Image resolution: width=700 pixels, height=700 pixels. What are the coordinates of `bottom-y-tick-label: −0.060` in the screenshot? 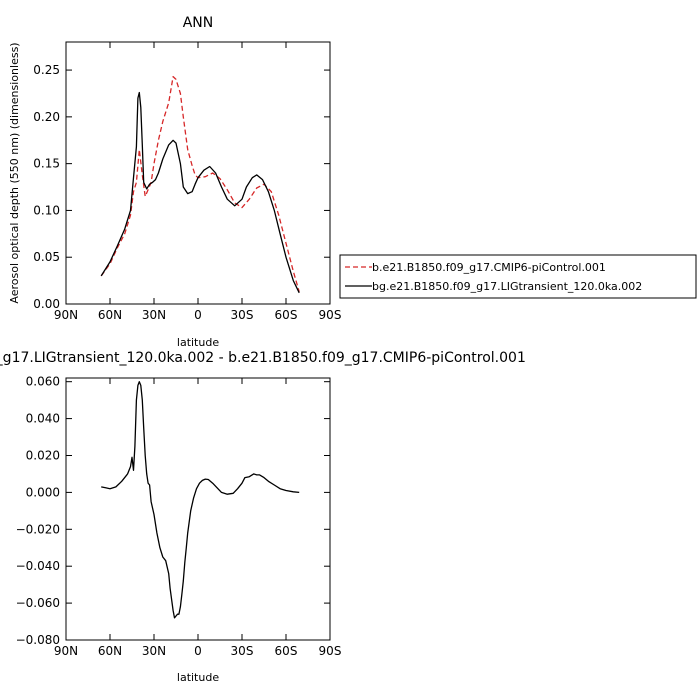 It's located at (38, 603).